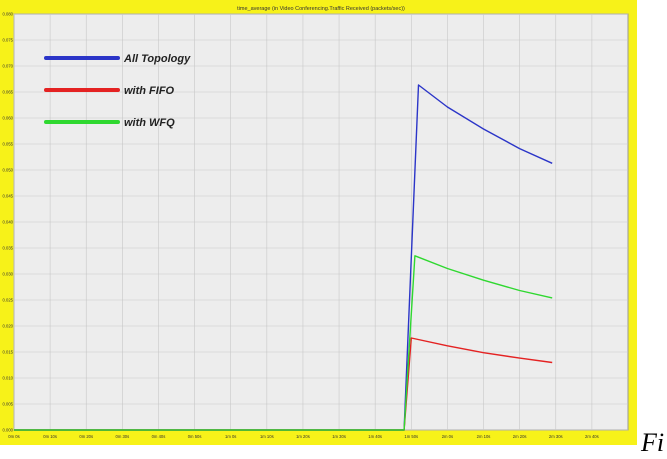  I want to click on x-tick-label: 2m 0s, so click(447, 436).